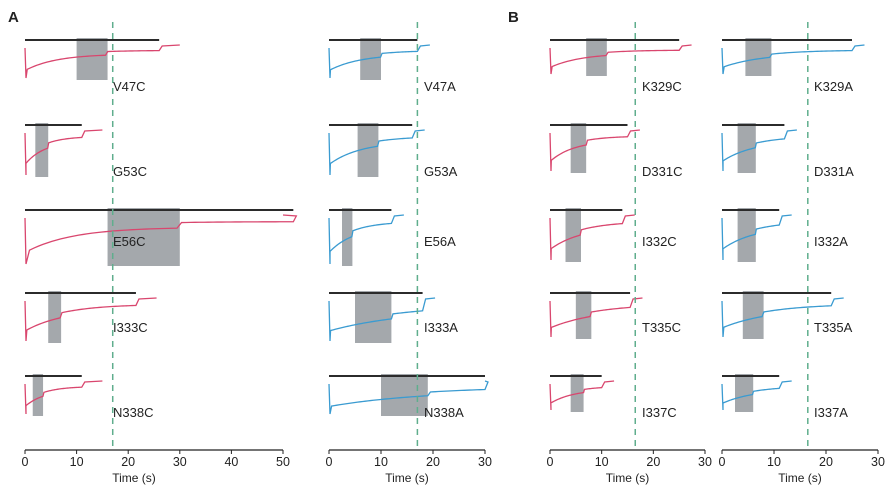 This screenshot has height=496, width=892. I want to click on trace-label: T335C, so click(661, 327).